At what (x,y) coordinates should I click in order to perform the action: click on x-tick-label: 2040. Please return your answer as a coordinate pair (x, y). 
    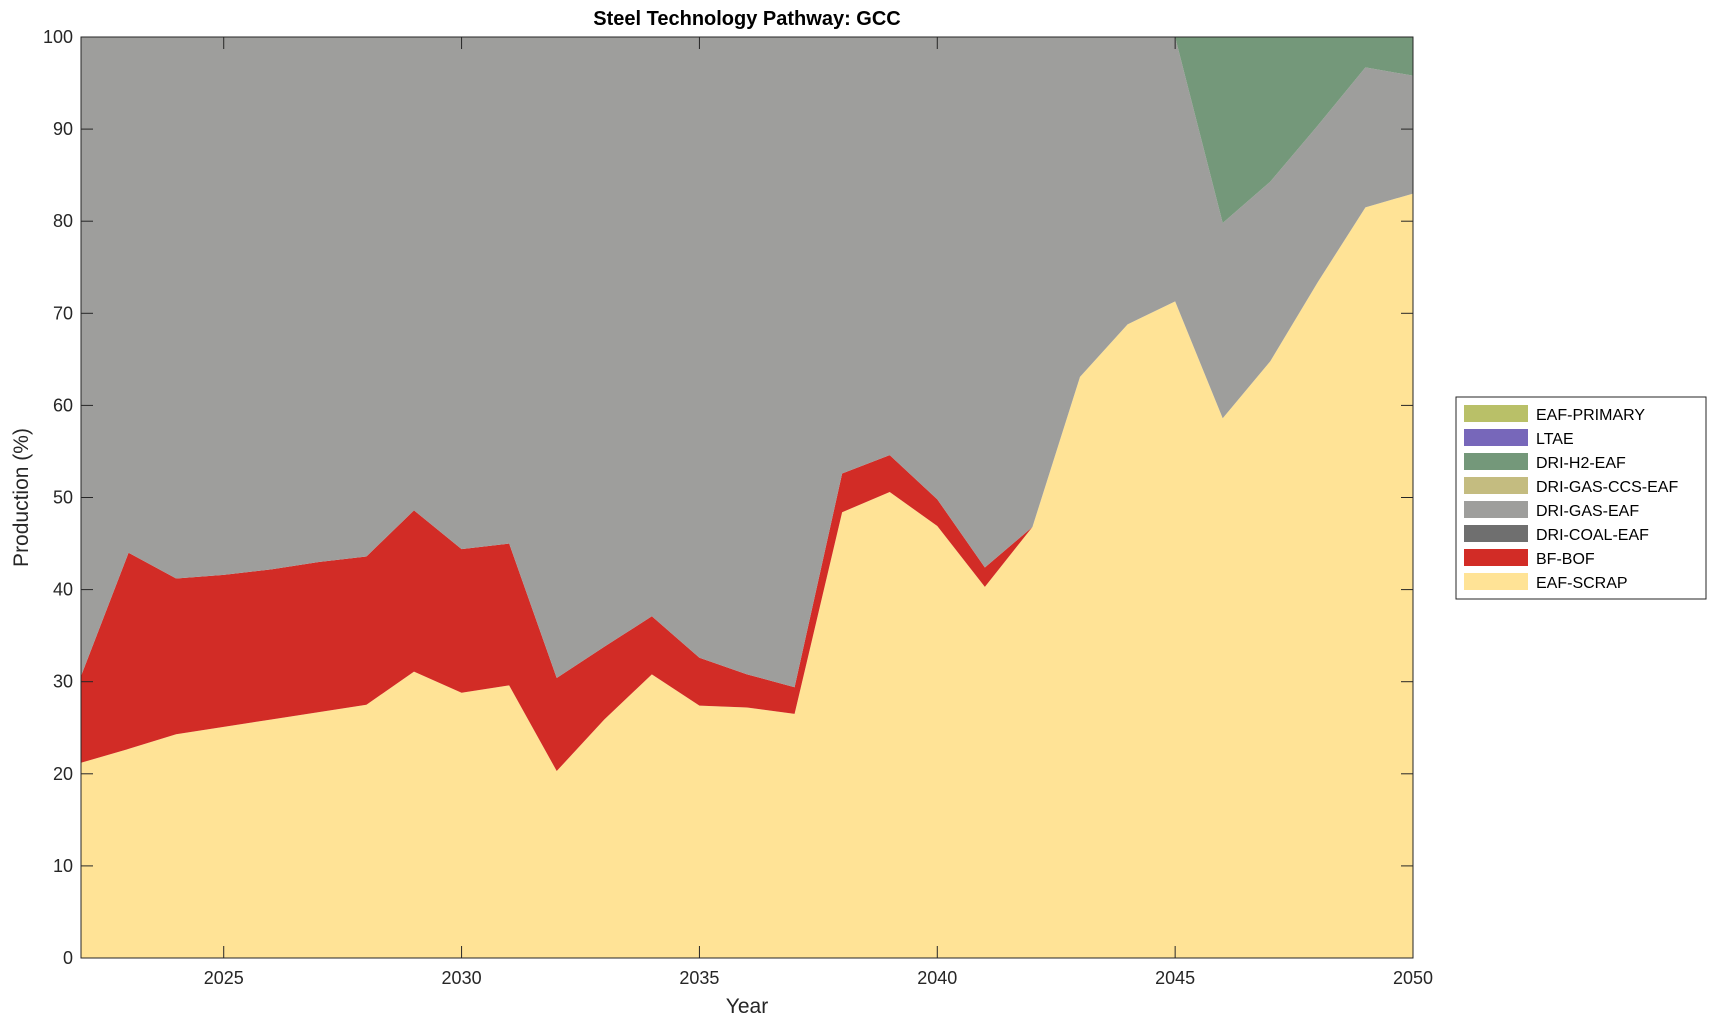
    Looking at the image, I should click on (937, 978).